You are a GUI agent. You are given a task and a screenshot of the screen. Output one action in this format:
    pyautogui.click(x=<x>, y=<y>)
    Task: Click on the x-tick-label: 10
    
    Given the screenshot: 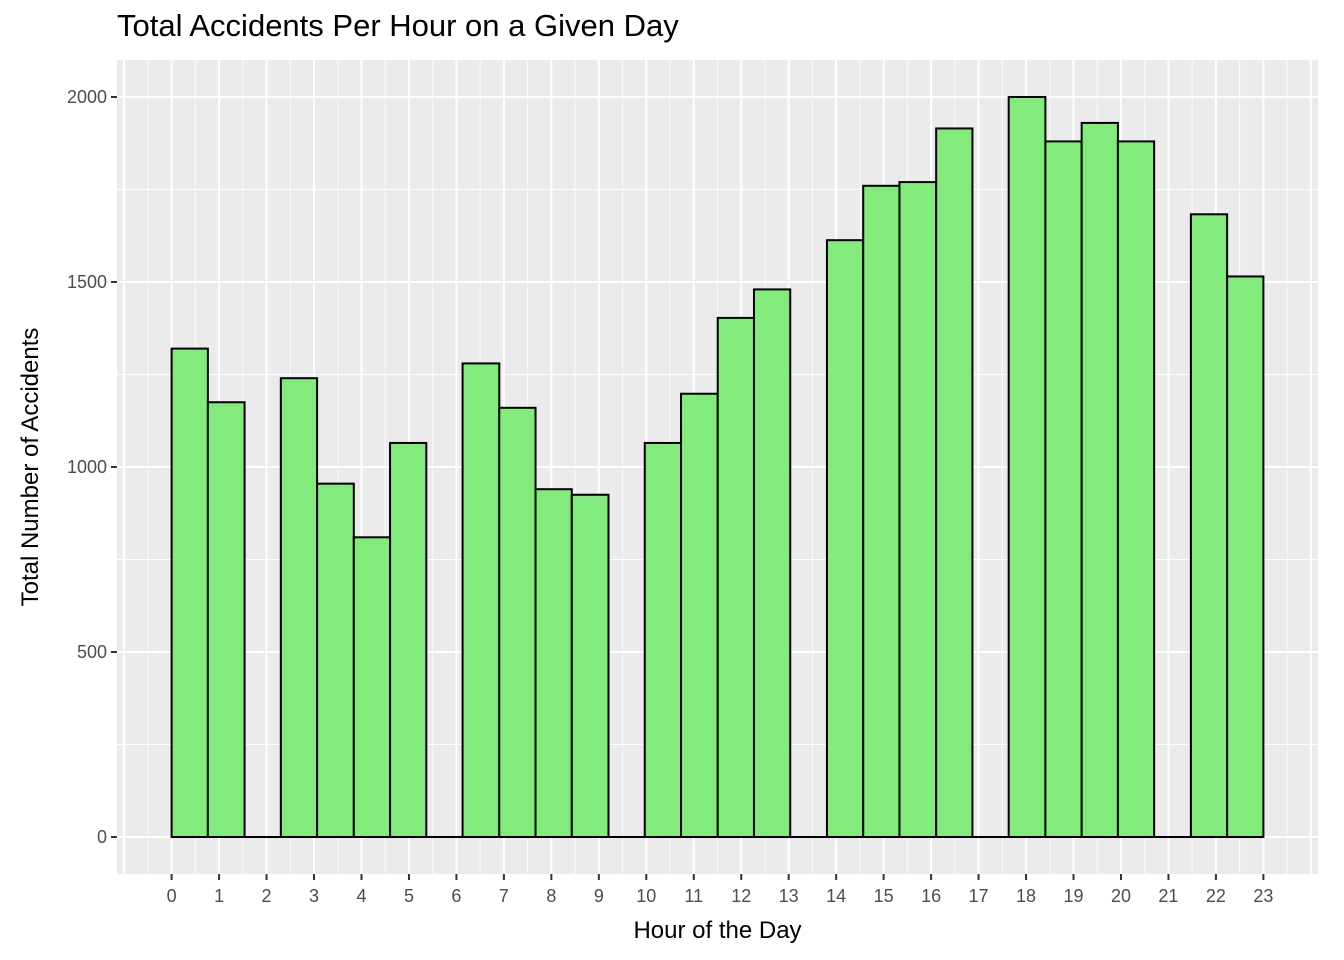 What is the action you would take?
    pyautogui.click(x=646, y=896)
    